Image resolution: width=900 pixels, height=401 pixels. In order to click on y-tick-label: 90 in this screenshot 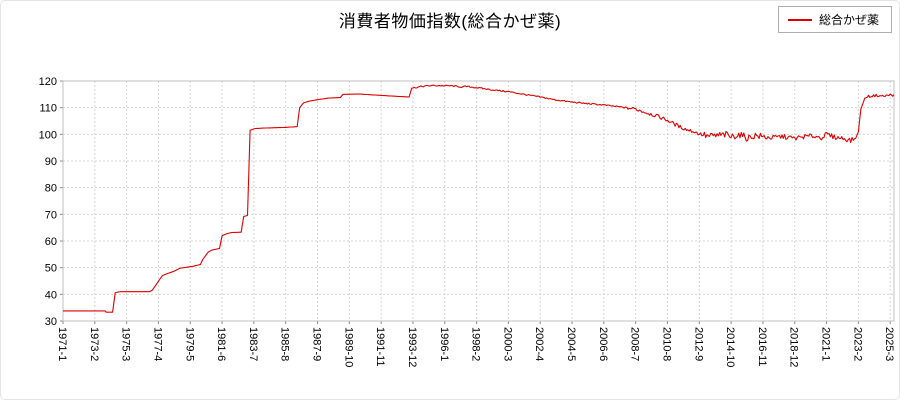, I will do `click(51, 162)`.